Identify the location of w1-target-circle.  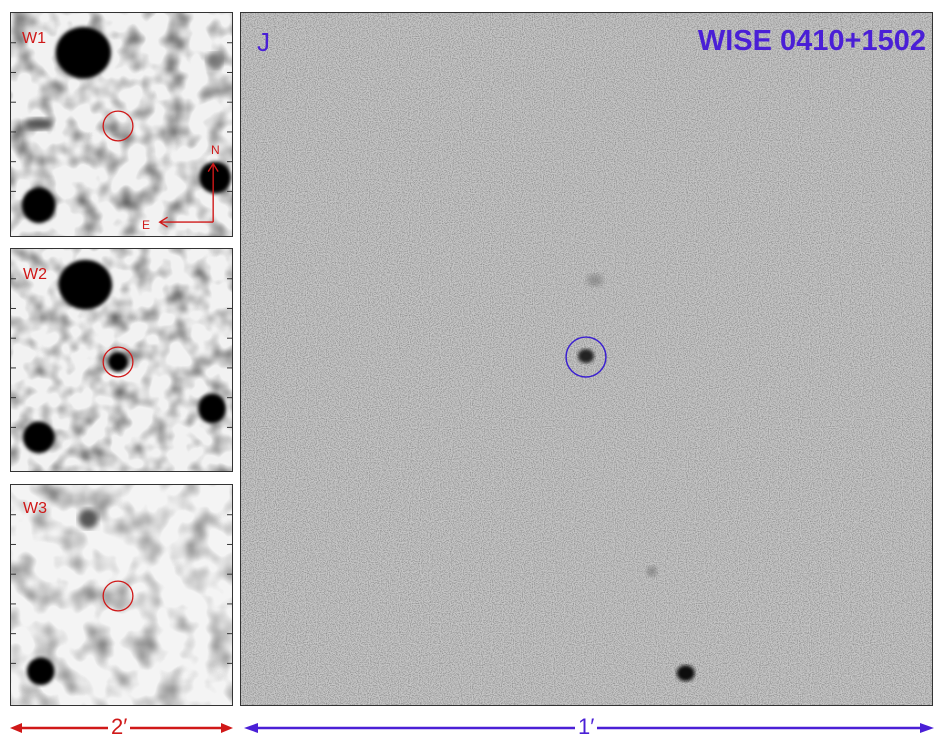
(118, 126).